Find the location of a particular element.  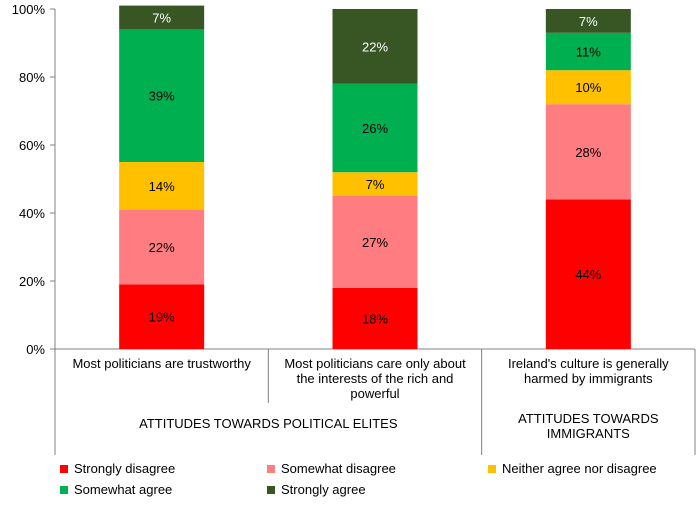

category-label-line: Ireland's culture is generally is located at coordinates (588, 363).